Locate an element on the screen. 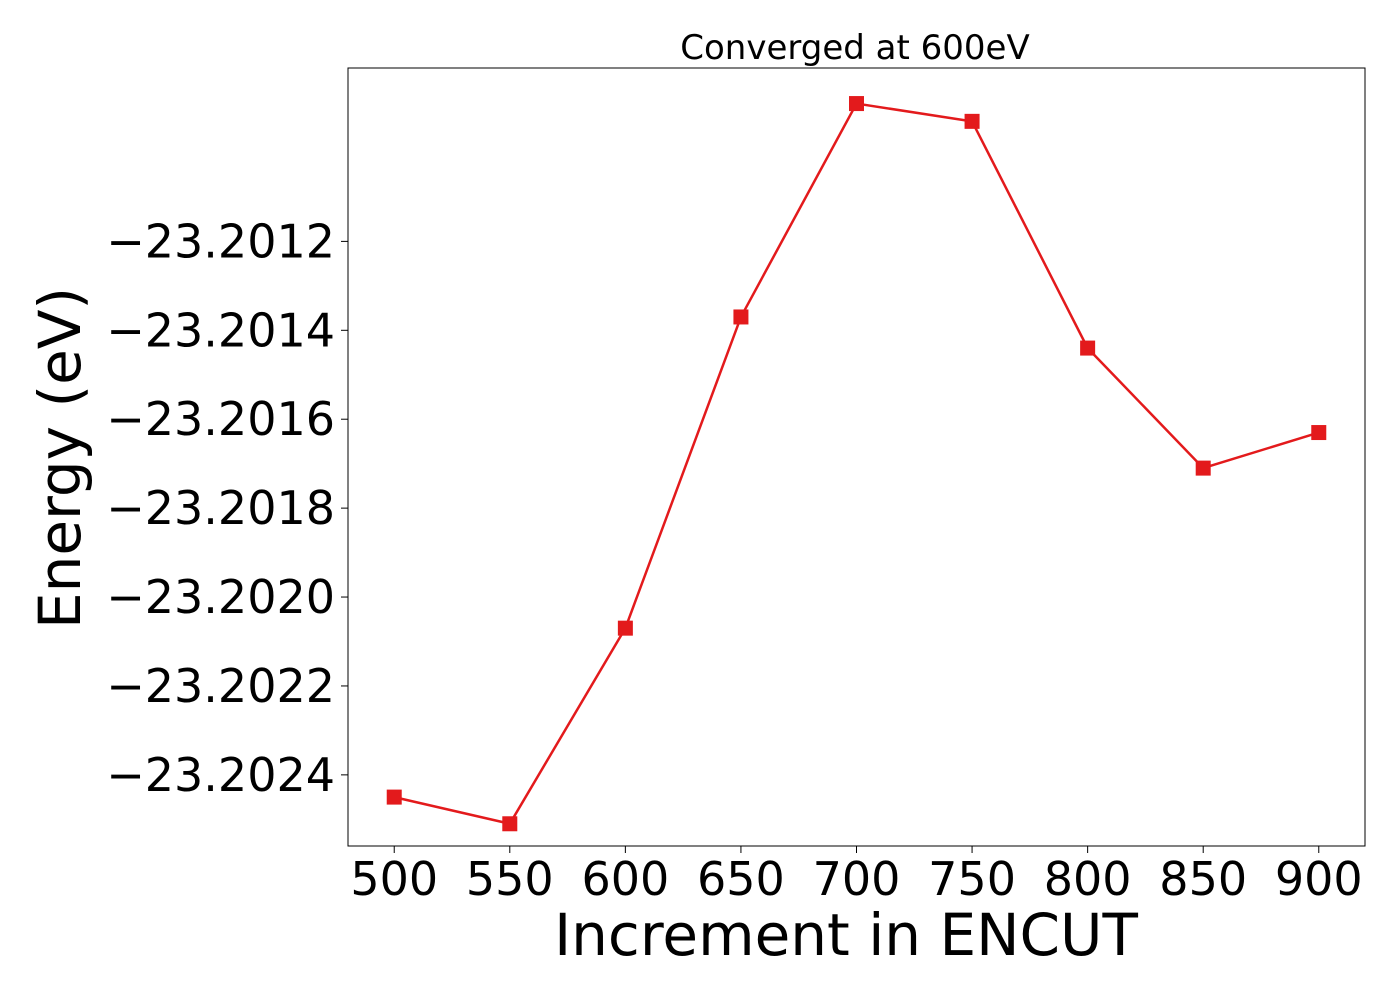 The width and height of the screenshot is (1400, 1000). y-axis-label: Energy (eV) is located at coordinates (60, 458).